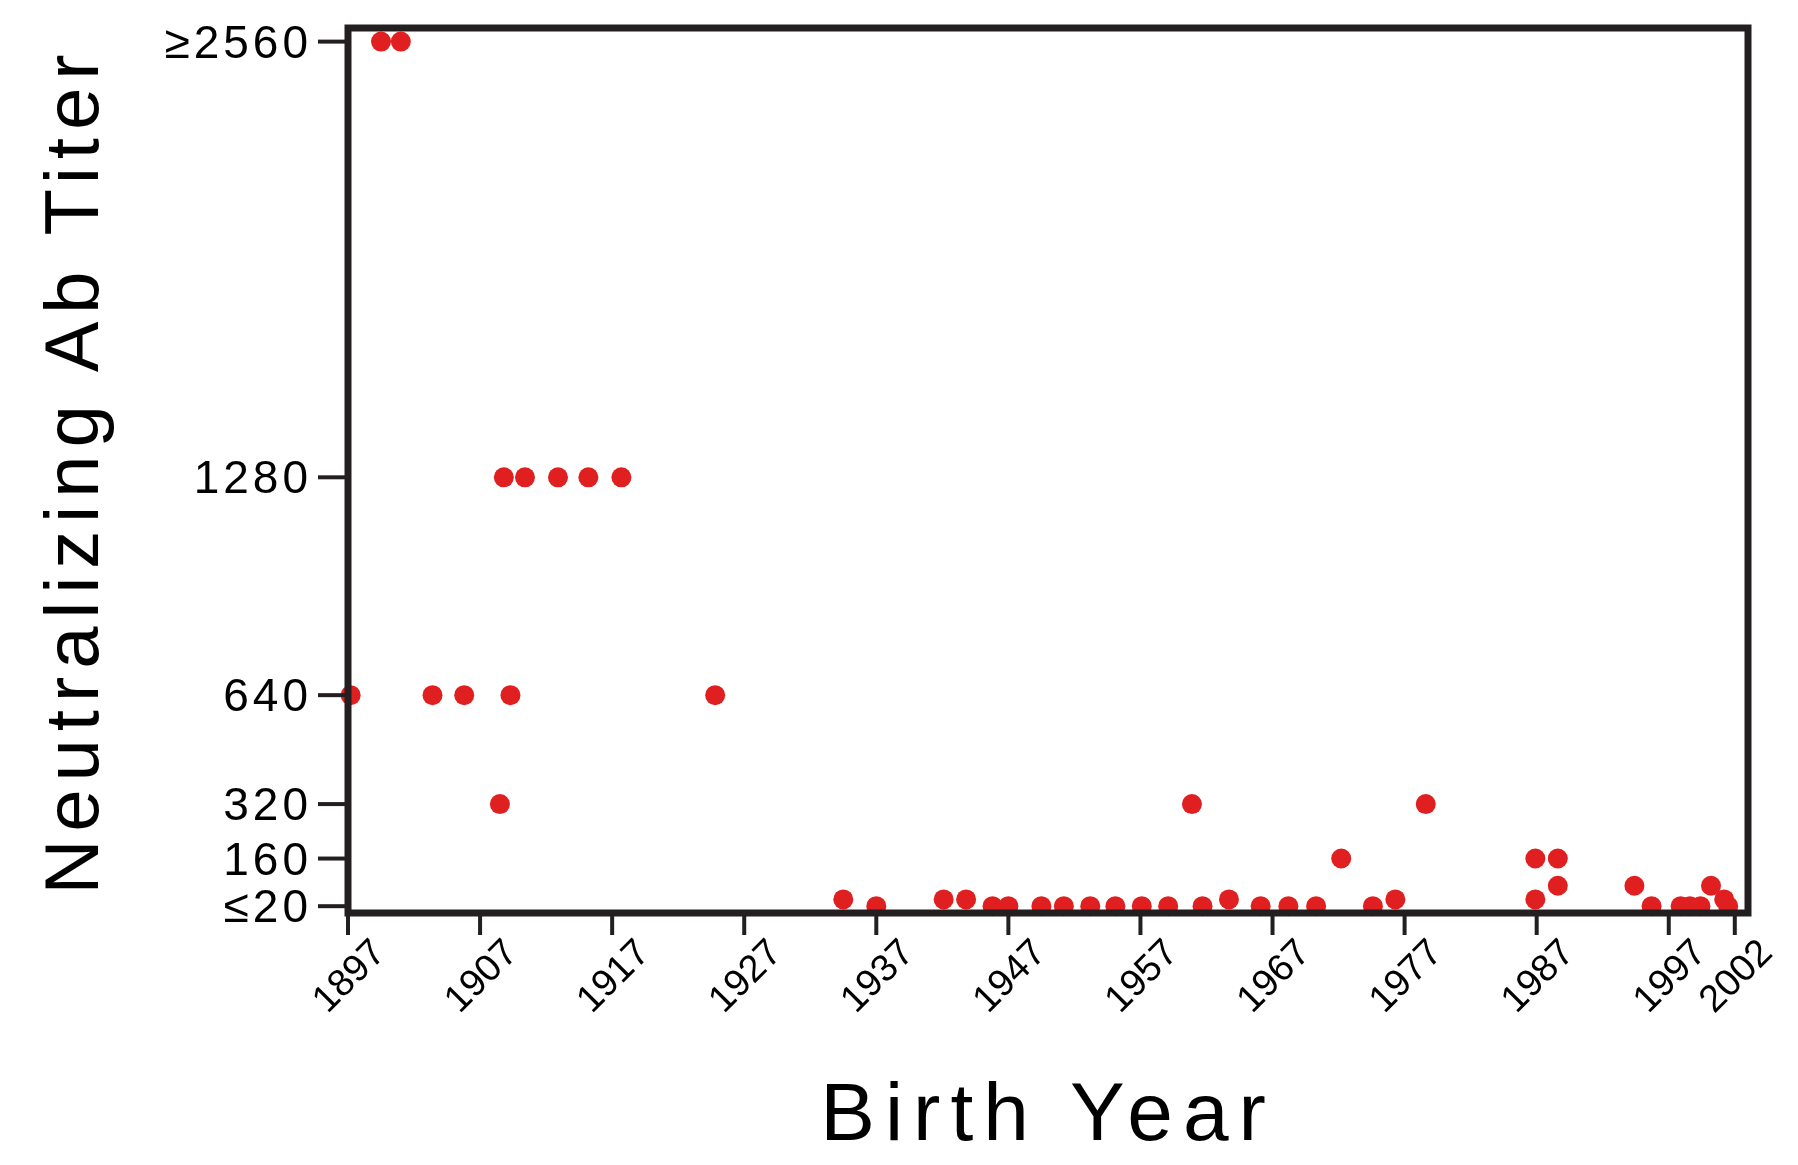  Describe the element at coordinates (267, 695) in the screenshot. I see `y-tick-label: 640` at that location.